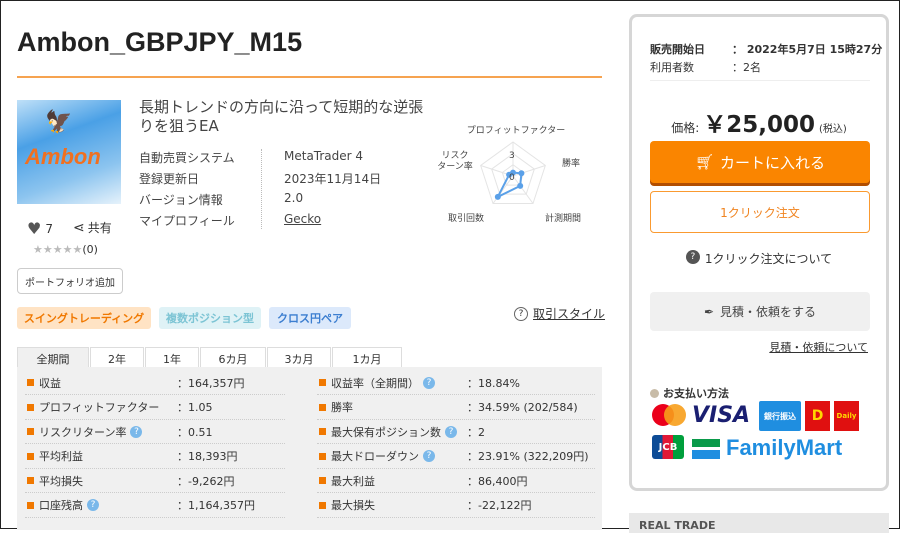  What do you see at coordinates (49, 228) in the screenshot?
I see `like-count: 7` at bounding box center [49, 228].